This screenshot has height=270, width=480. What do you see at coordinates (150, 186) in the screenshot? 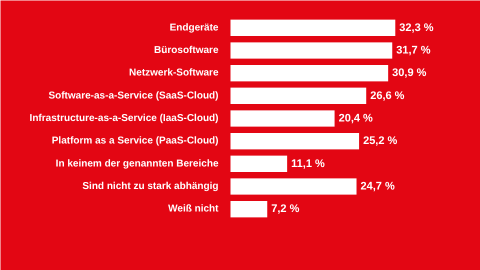
I see `y-tick-label: Sind nicht zu stark abhängig` at bounding box center [150, 186].